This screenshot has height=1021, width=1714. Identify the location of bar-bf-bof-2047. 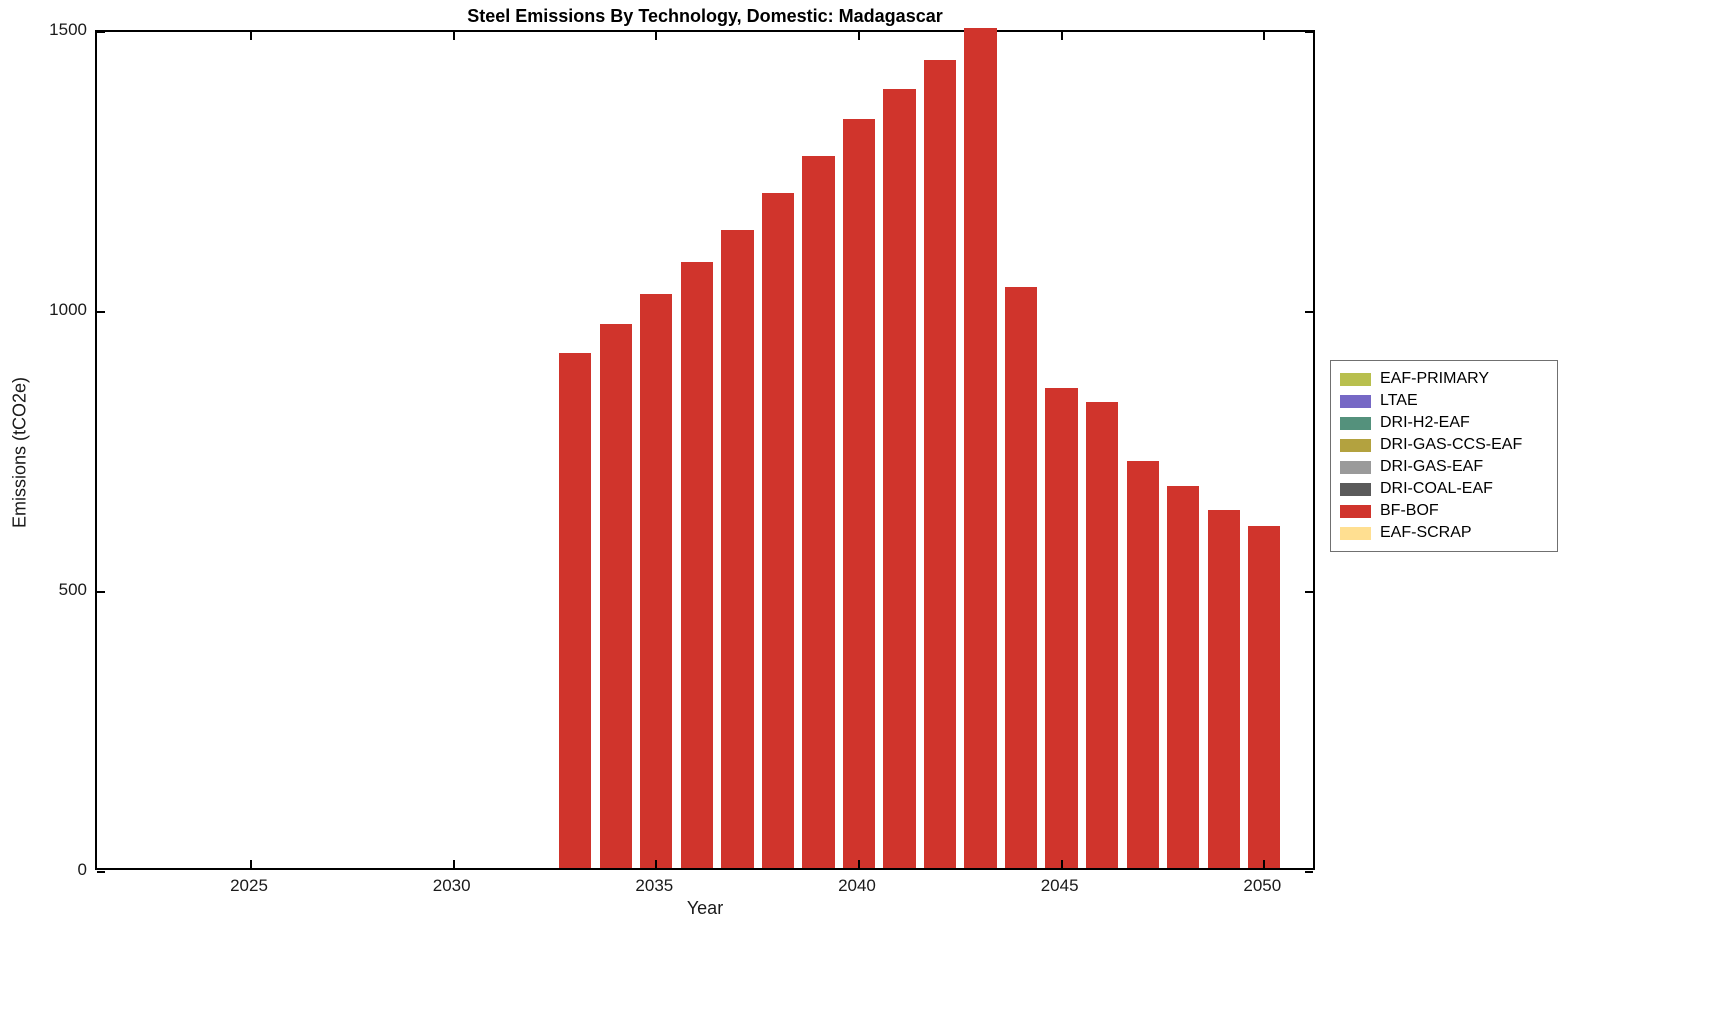
(1142, 664).